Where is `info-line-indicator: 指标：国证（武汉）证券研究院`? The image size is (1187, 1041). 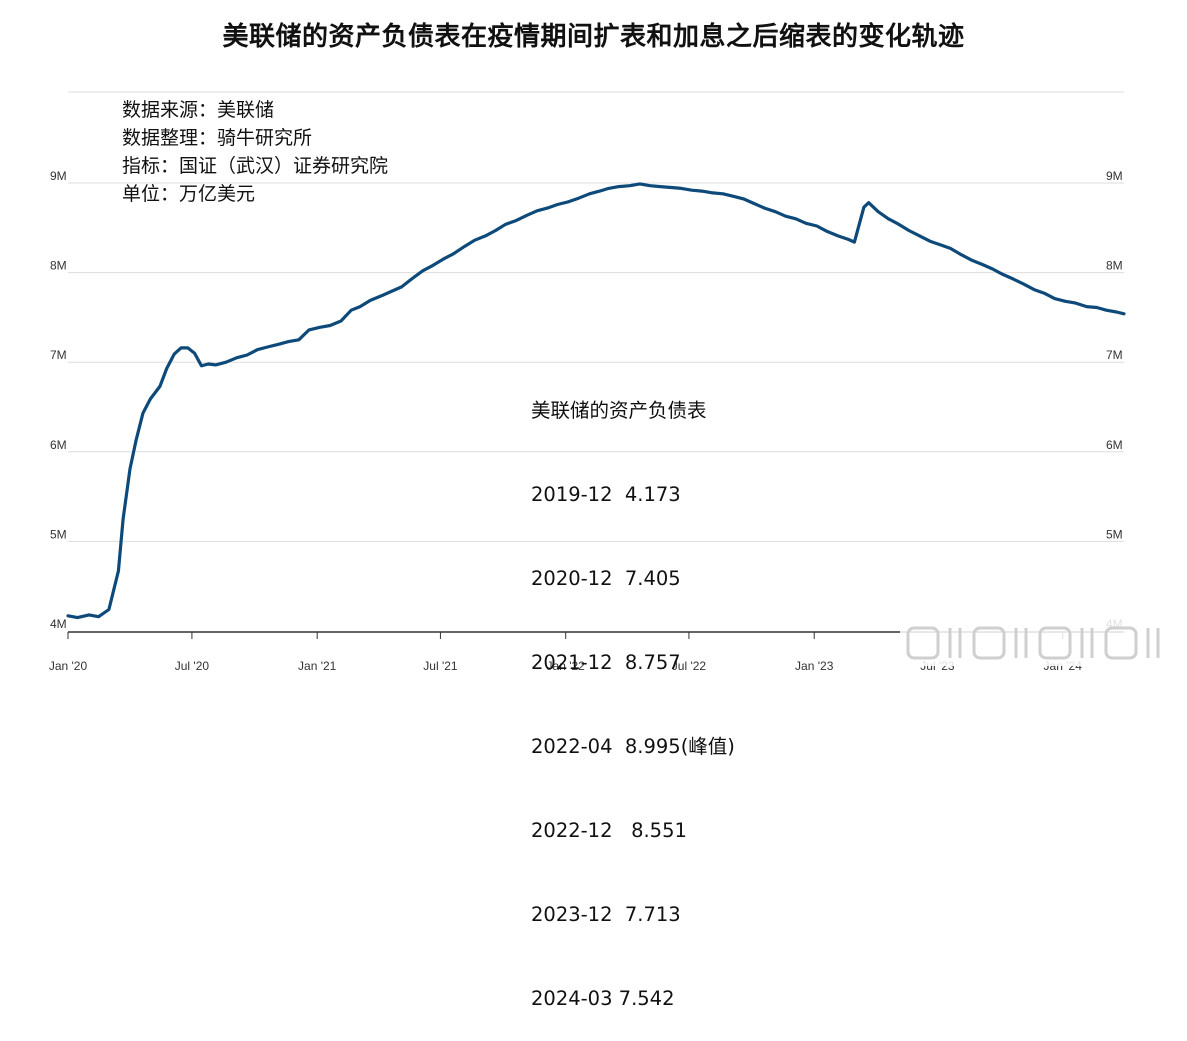
info-line-indicator: 指标：国证（武汉）证券研究院 is located at coordinates (255, 166).